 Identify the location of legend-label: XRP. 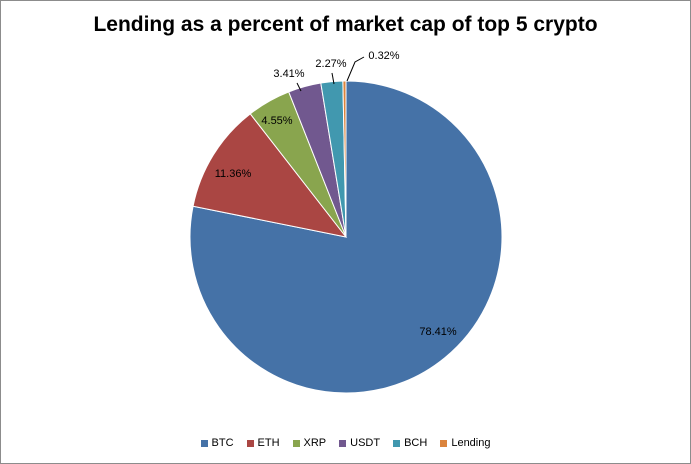
(315, 443).